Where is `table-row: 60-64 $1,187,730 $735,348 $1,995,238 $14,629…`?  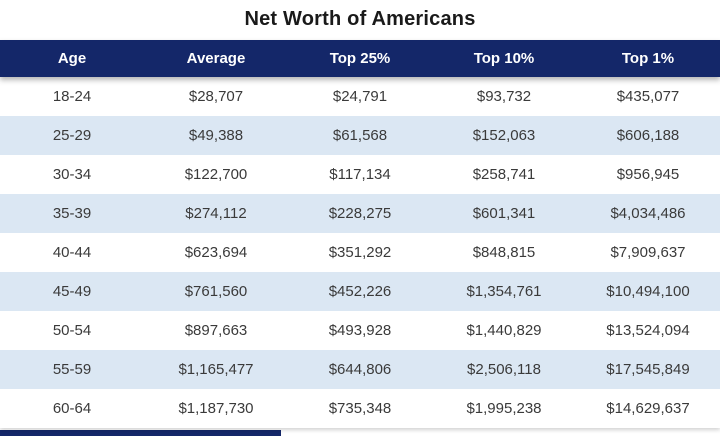 table-row: 60-64 $1,187,730 $735,348 $1,995,238 $14,629… is located at coordinates (360, 408).